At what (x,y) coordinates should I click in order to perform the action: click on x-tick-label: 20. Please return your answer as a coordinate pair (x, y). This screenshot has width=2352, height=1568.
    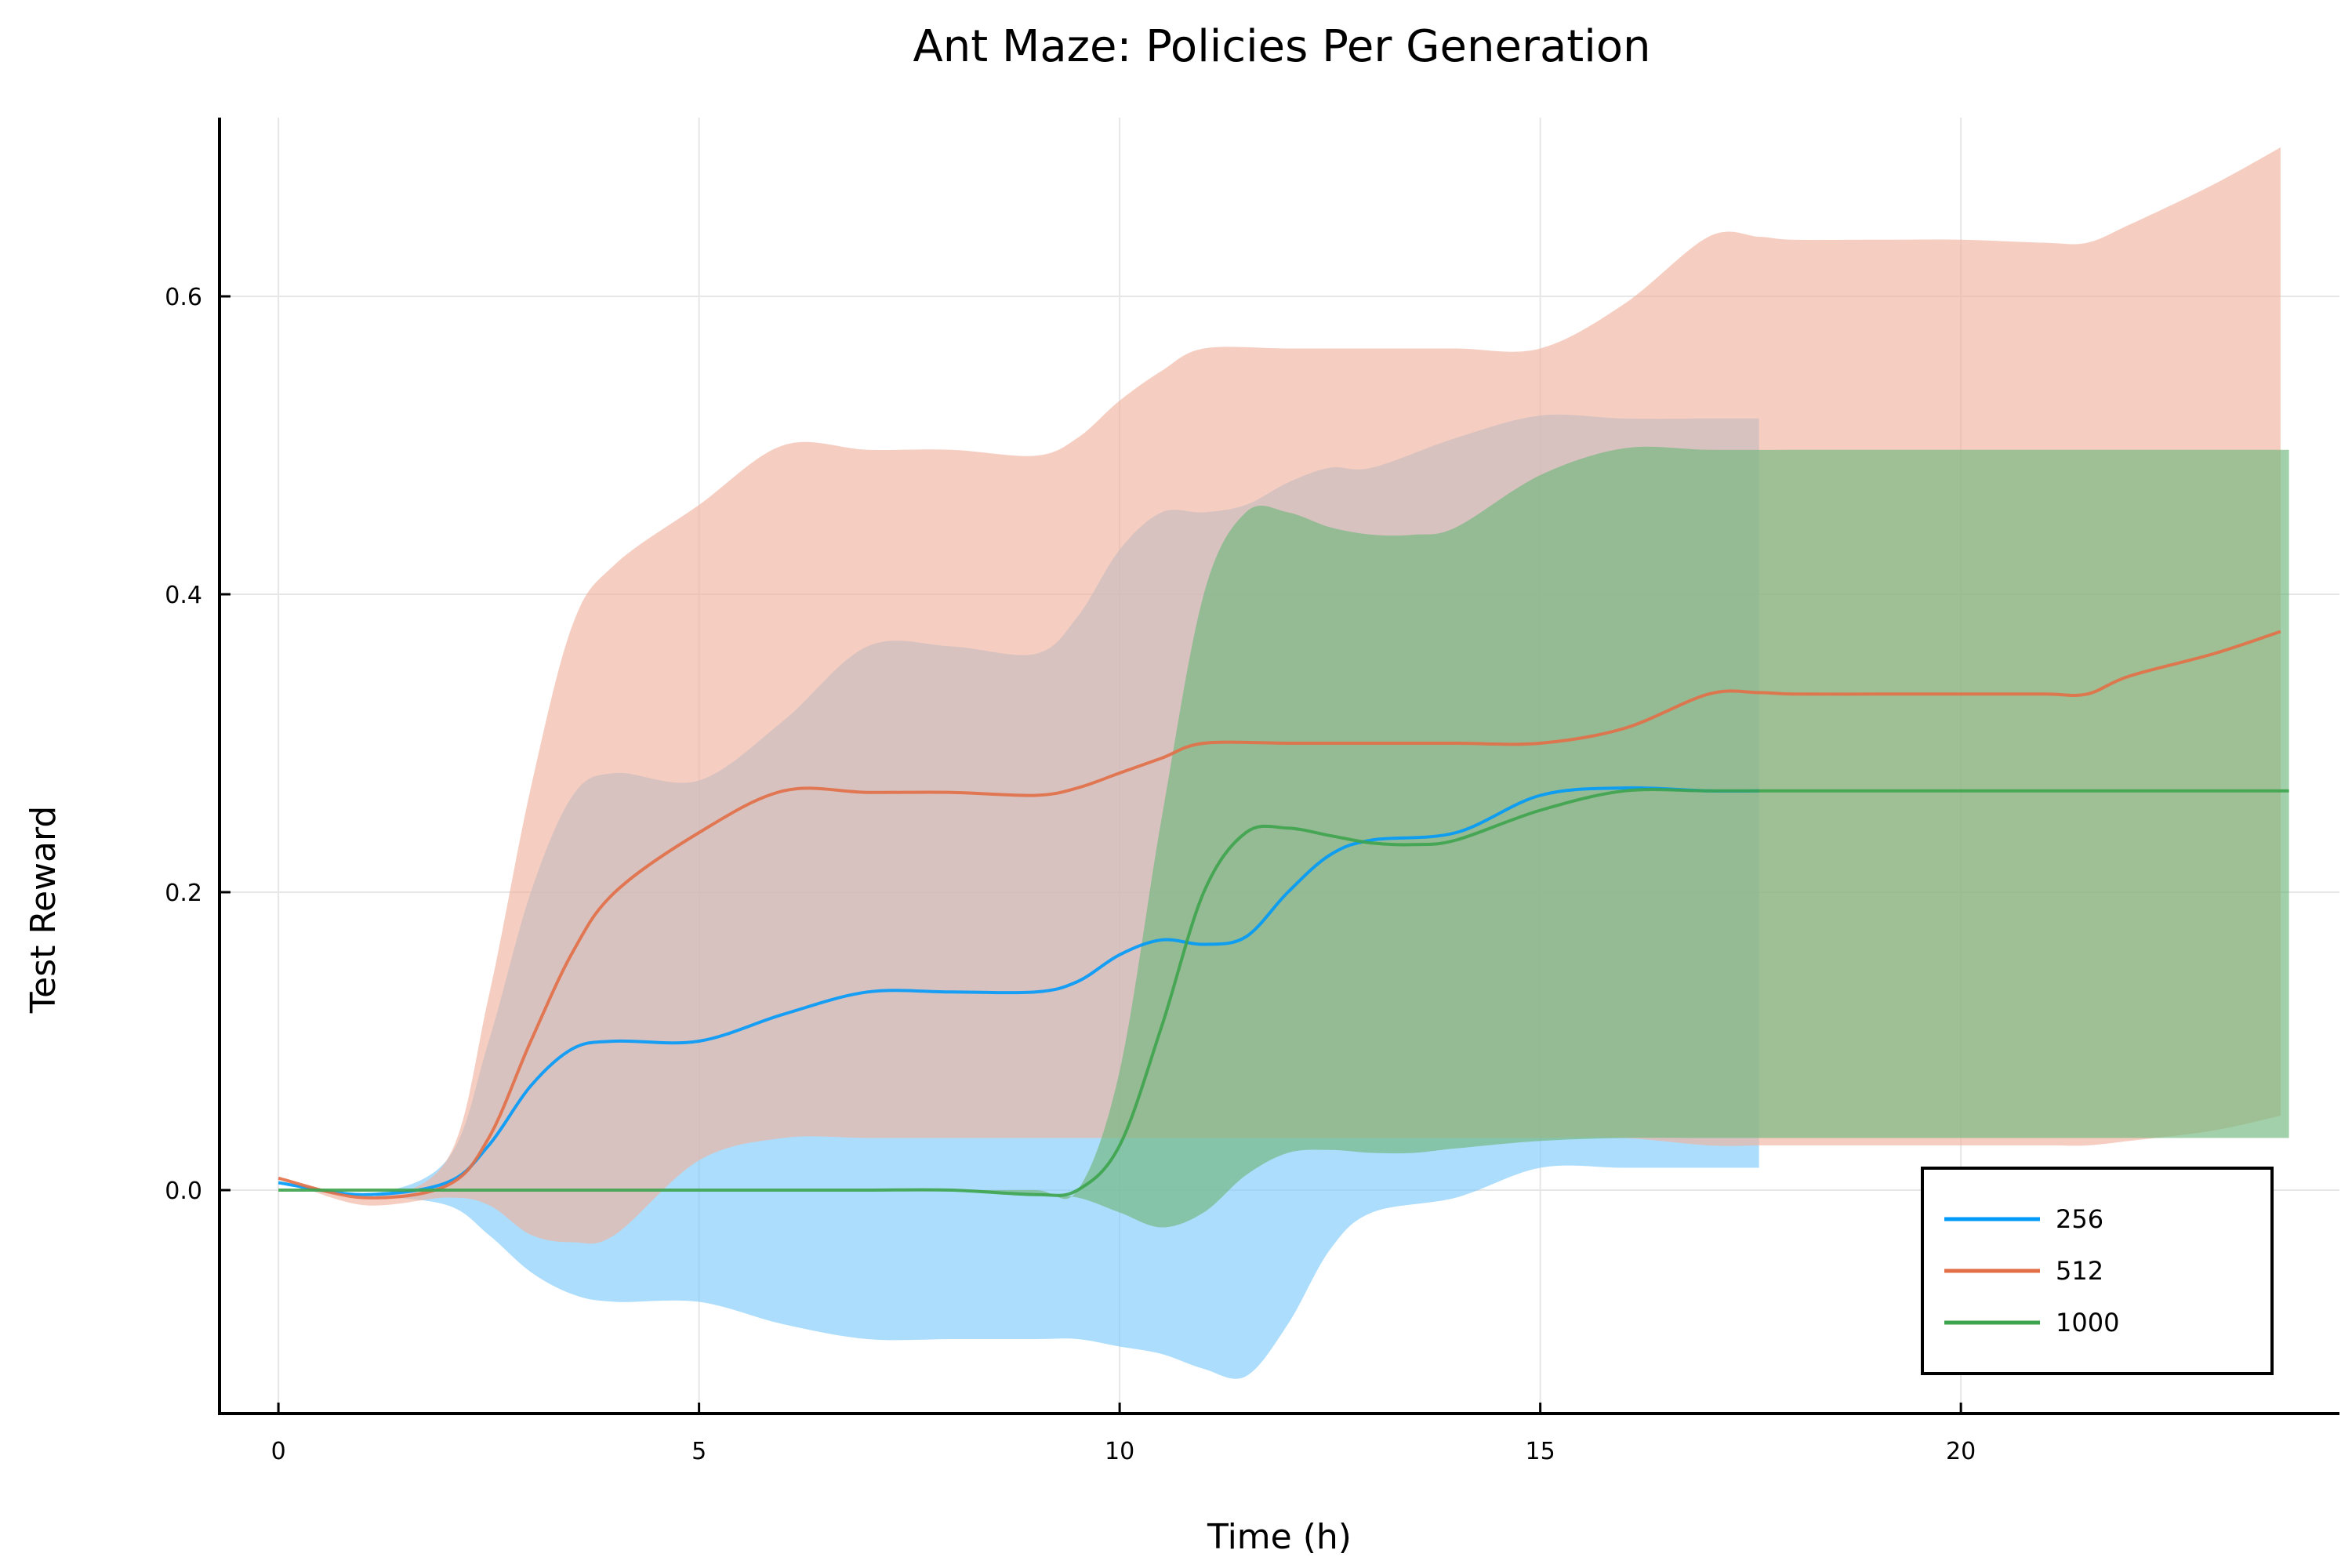
    Looking at the image, I should click on (1961, 1451).